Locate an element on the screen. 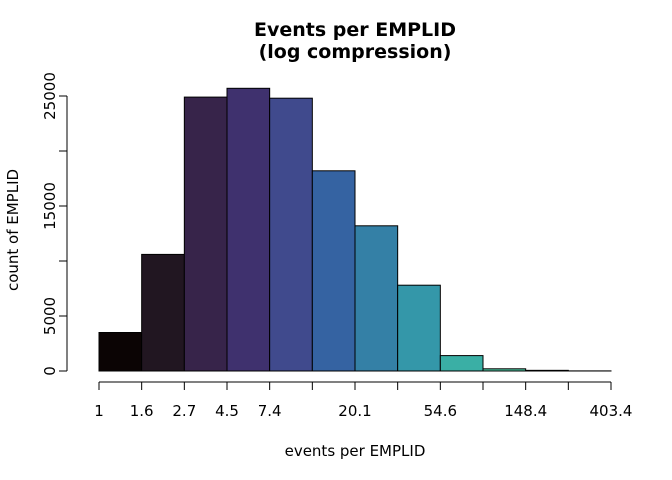 The height and width of the screenshot is (480, 672). chart-subtitle: (log compression) is located at coordinates (355, 52).